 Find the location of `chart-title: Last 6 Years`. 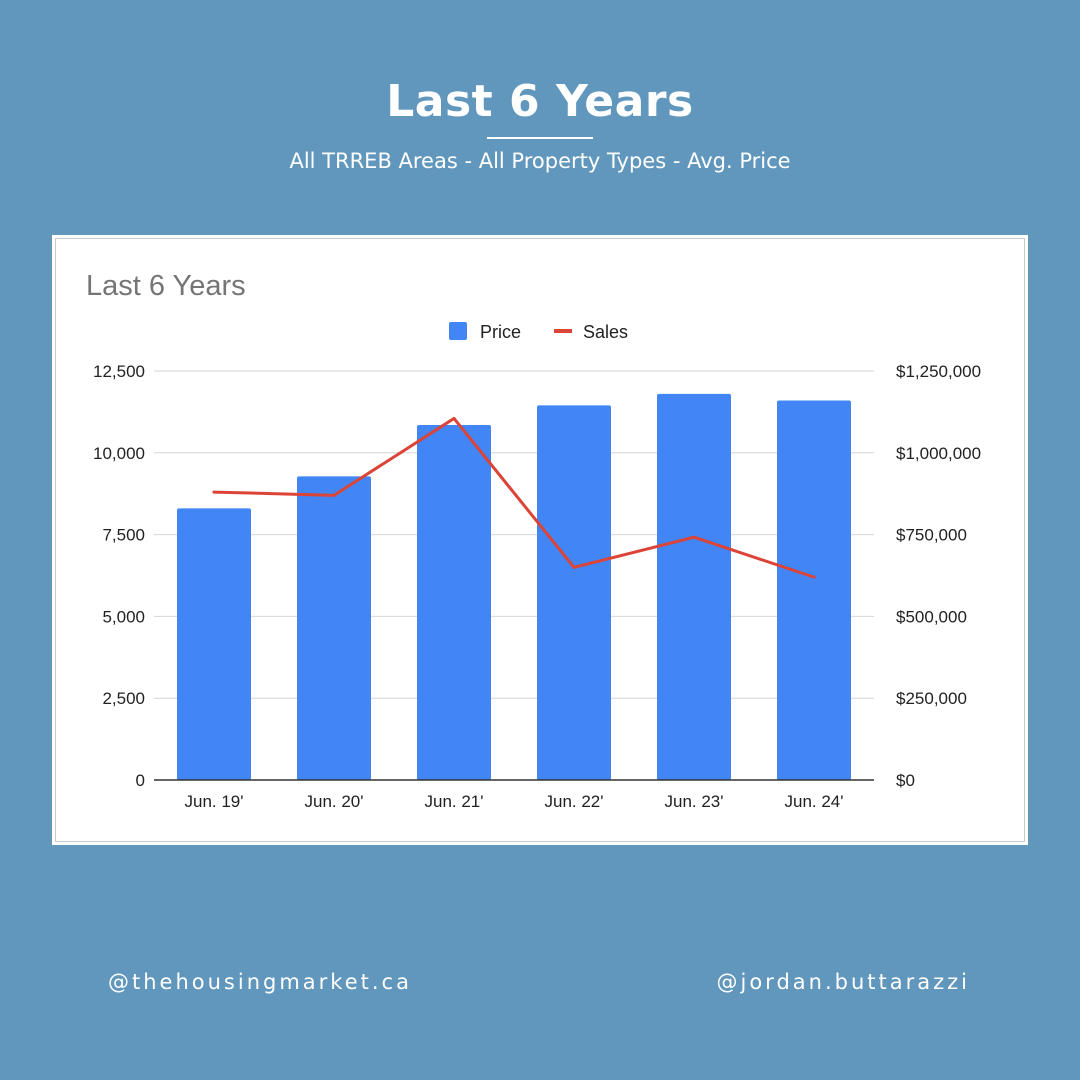

chart-title: Last 6 Years is located at coordinates (166, 286).